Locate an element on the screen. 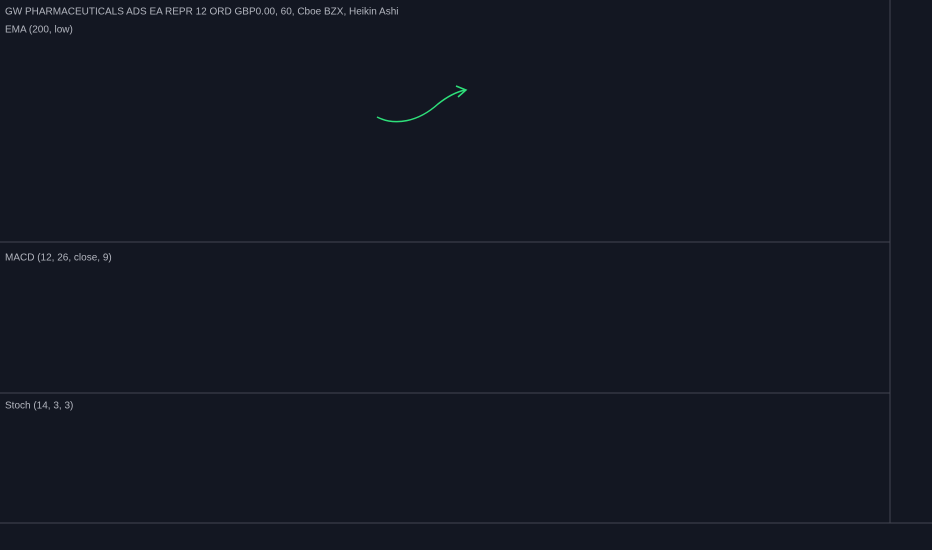 The width and height of the screenshot is (932, 550). macd-title: MACD (12, 26, close, 9) is located at coordinates (58, 258).